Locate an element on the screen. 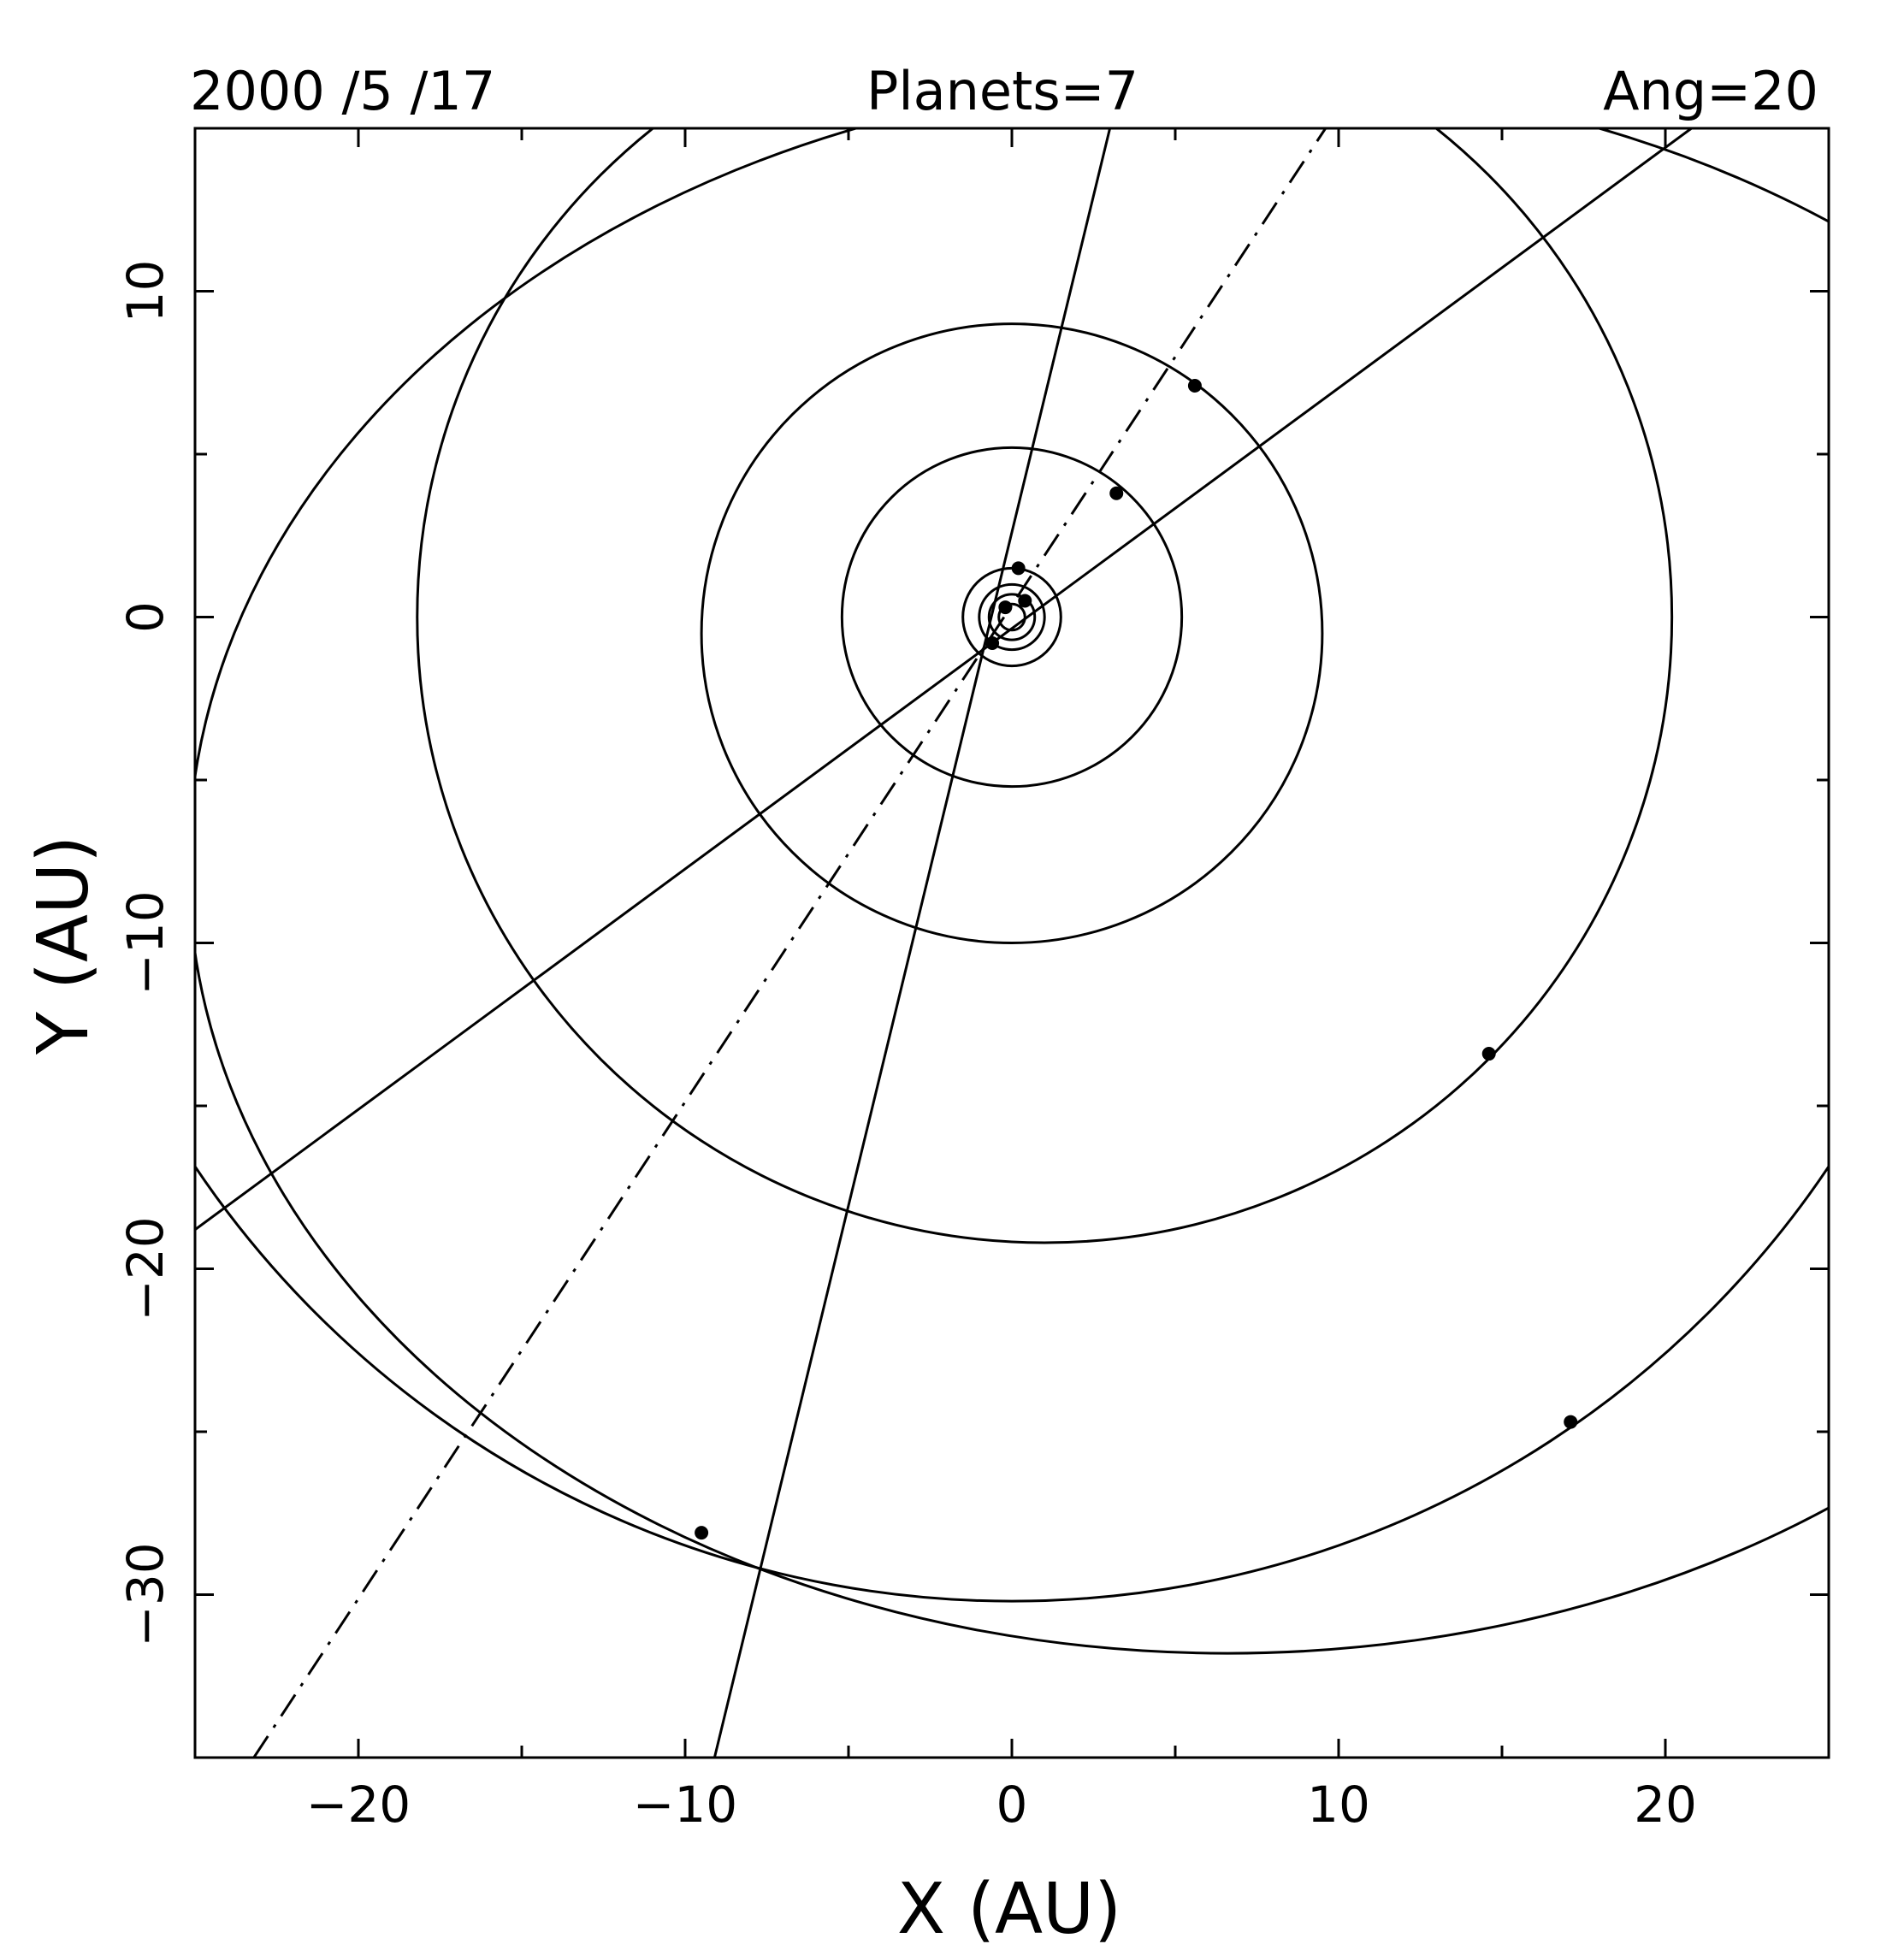 The height and width of the screenshot is (1950, 1904). x-tick-label: 20 is located at coordinates (1666, 1805).